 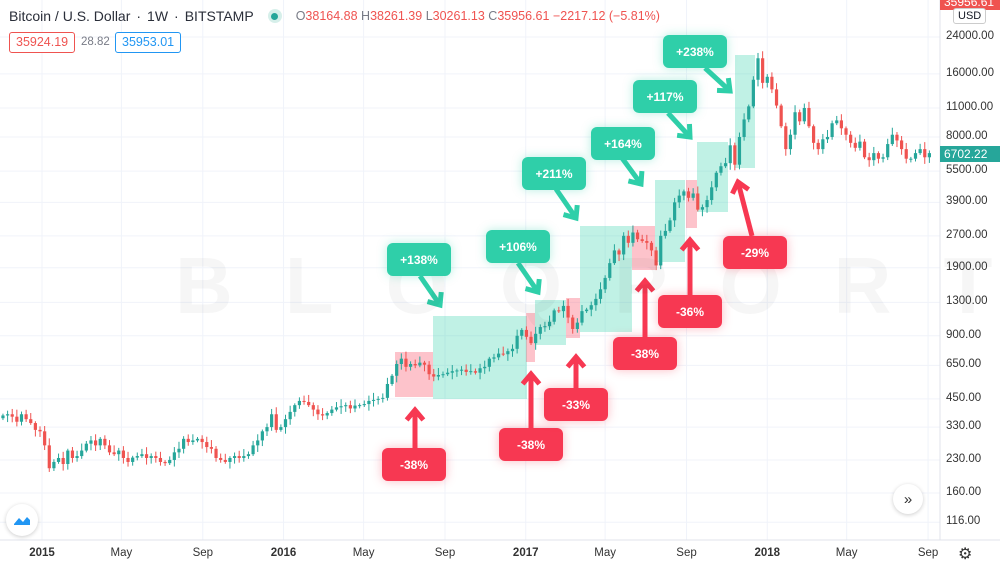 What do you see at coordinates (283, 553) in the screenshot?
I see `time-tick-label: 2016` at bounding box center [283, 553].